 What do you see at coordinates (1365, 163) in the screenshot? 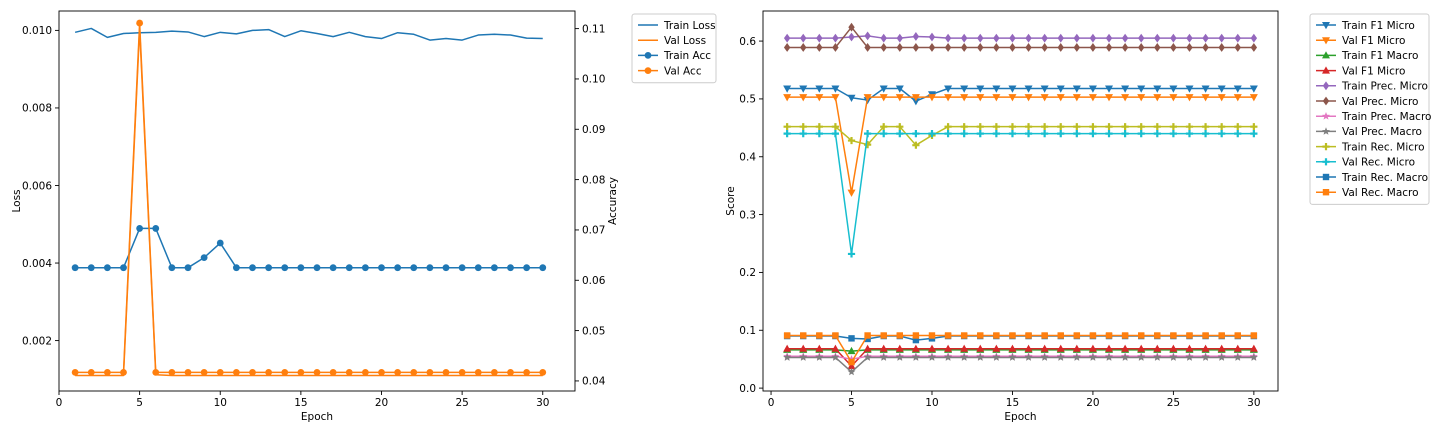
I see `legend-item-val-rec-micro: Val Rec. Micro` at bounding box center [1365, 163].